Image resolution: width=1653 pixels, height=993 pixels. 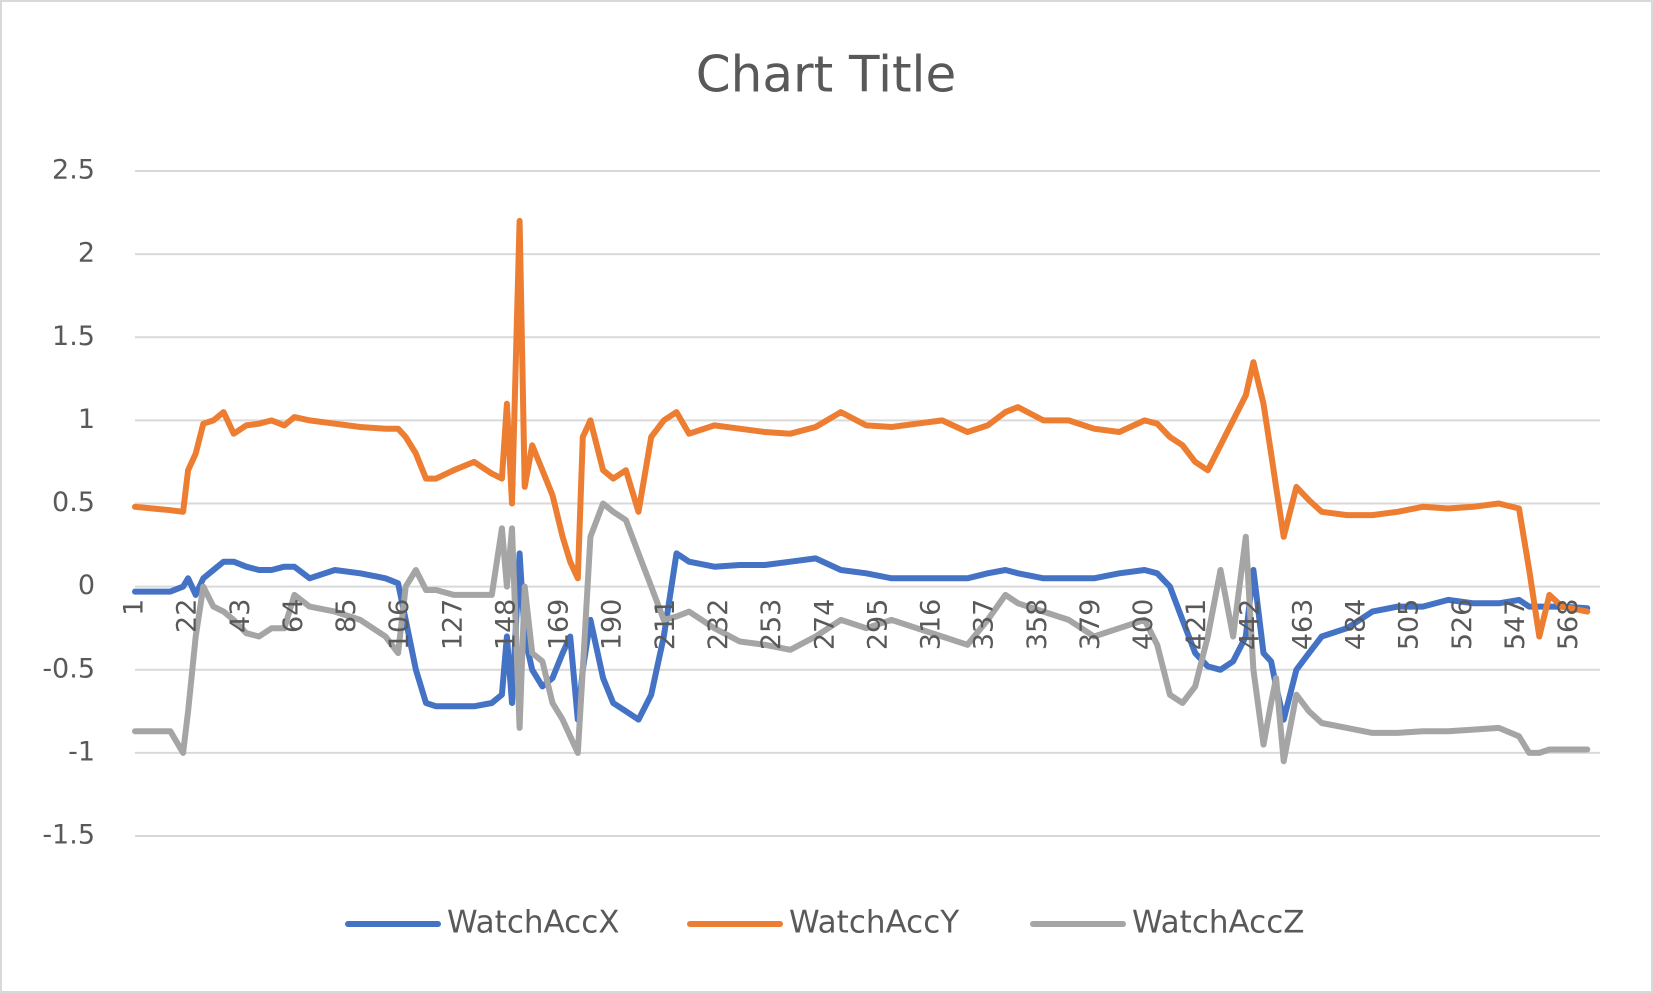 What do you see at coordinates (73, 336) in the screenshot?
I see `y-tick-label: 1.5` at bounding box center [73, 336].